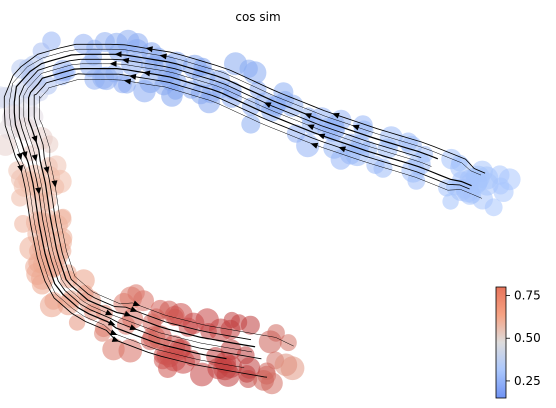 The width and height of the screenshot is (556, 408). I want to click on colorbar-gradient, so click(501, 342).